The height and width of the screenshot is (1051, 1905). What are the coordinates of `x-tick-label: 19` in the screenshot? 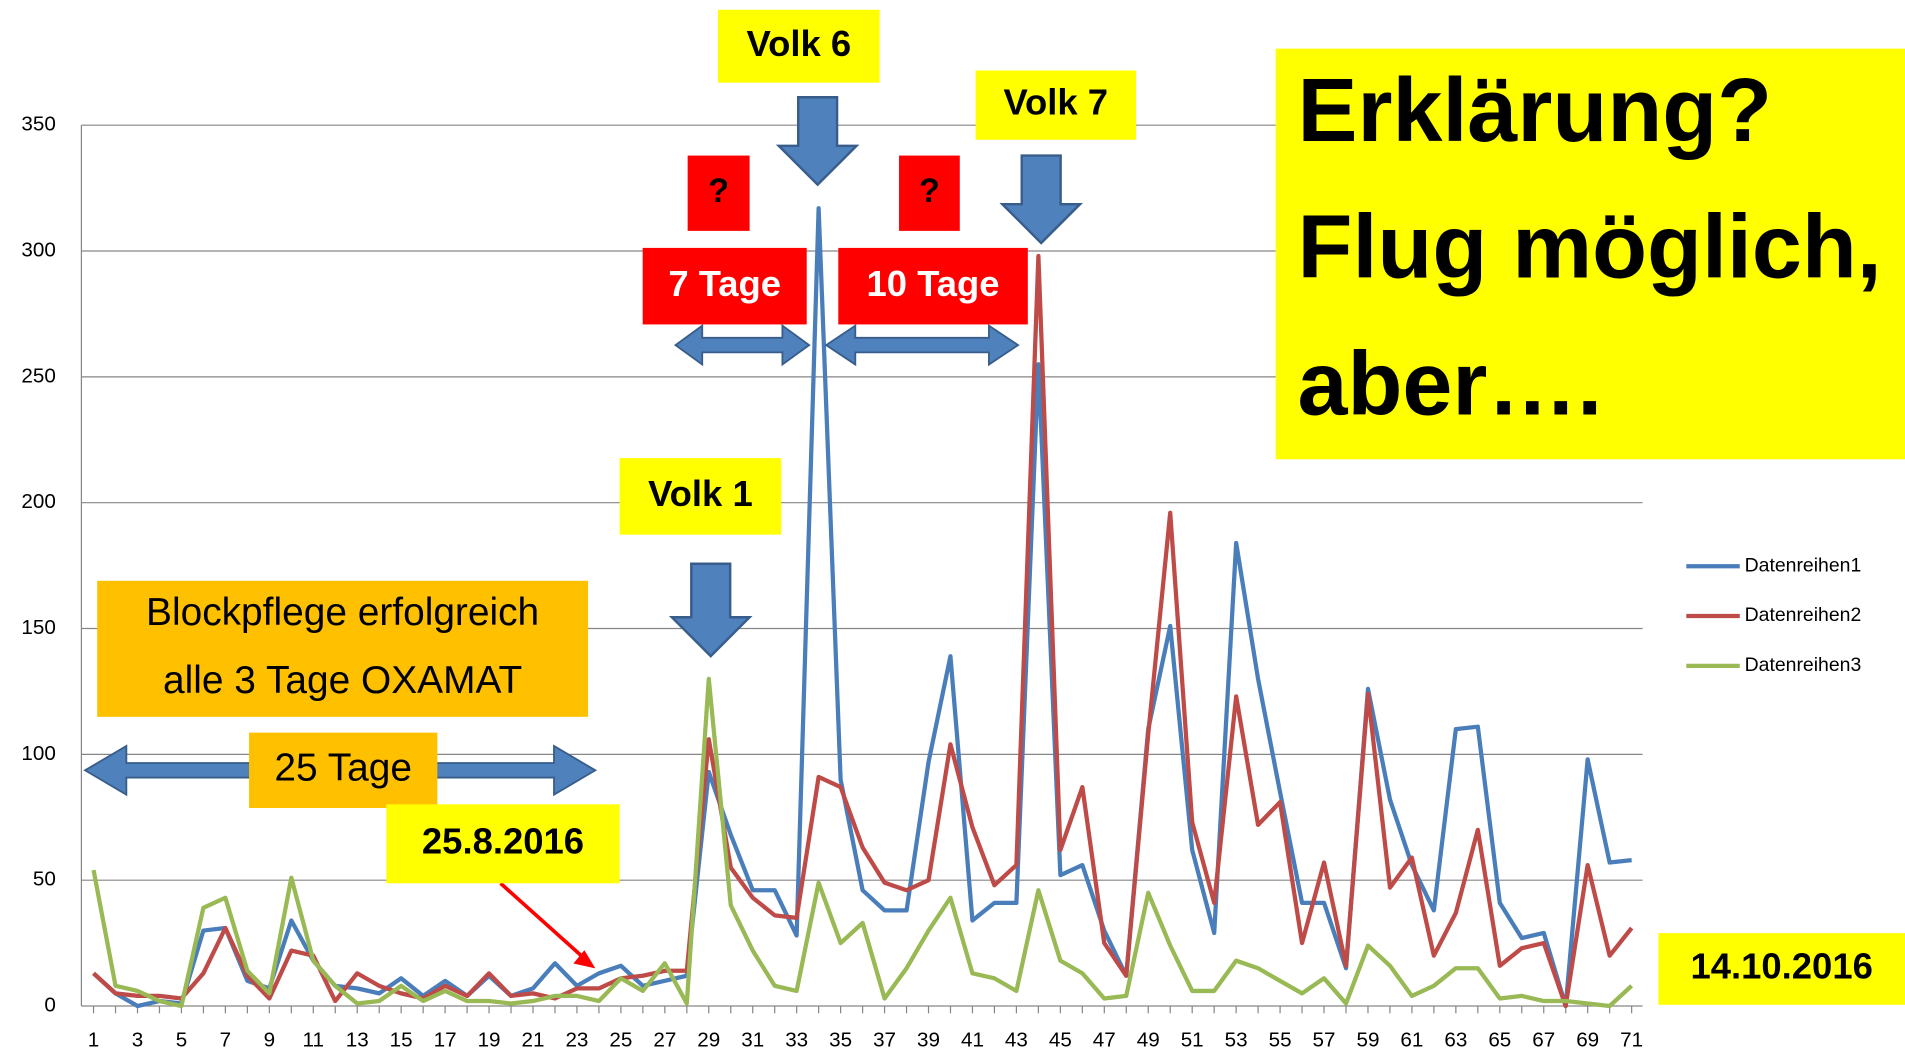 It's located at (489, 1040).